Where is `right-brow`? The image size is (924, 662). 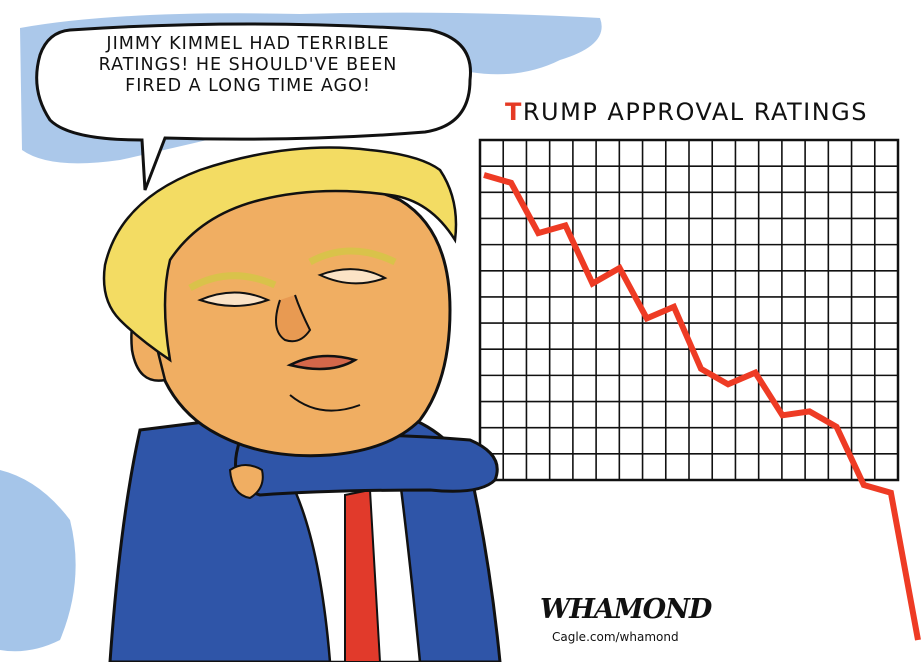
right-brow is located at coordinates (352, 256).